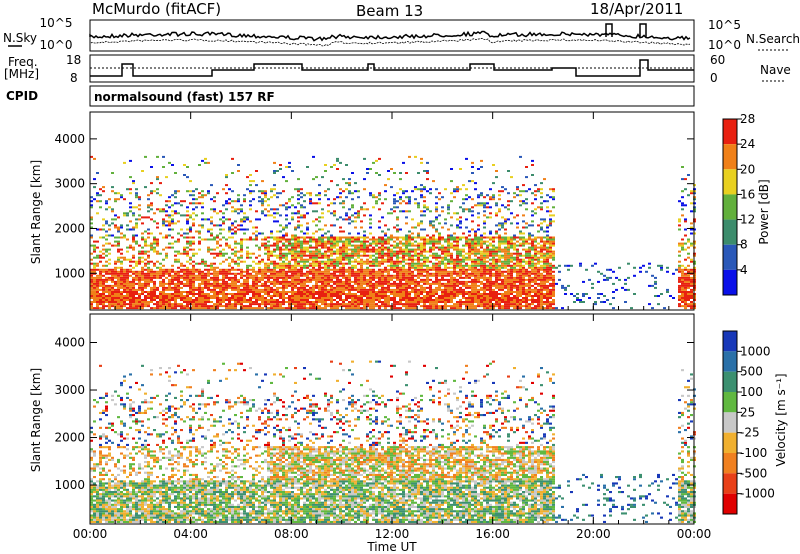  What do you see at coordinates (392, 35) in the screenshot?
I see `noise-strip` at bounding box center [392, 35].